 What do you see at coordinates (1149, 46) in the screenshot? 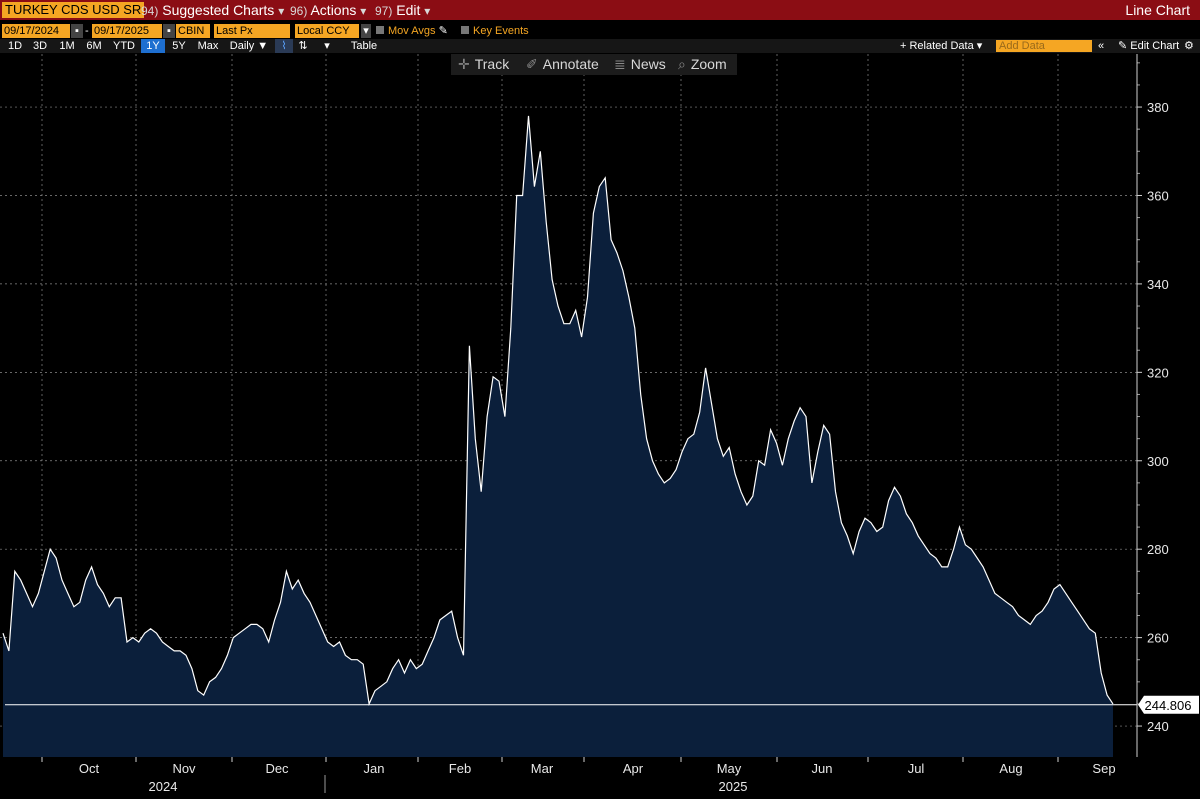
I see `edit-chart-button: ✎ Edit Chart` at bounding box center [1149, 46].